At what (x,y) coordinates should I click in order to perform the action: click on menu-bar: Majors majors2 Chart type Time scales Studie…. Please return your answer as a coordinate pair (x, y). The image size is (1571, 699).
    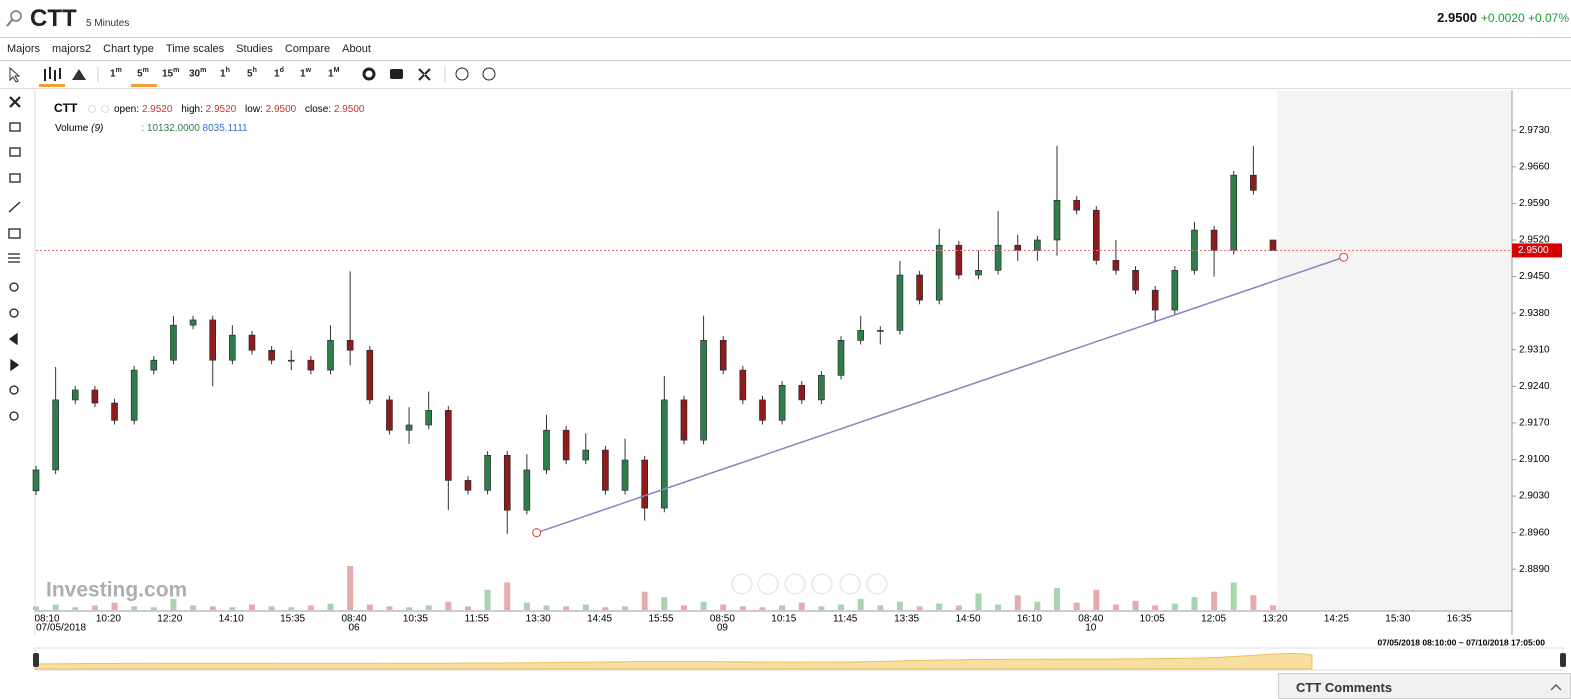
    Looking at the image, I should click on (785, 49).